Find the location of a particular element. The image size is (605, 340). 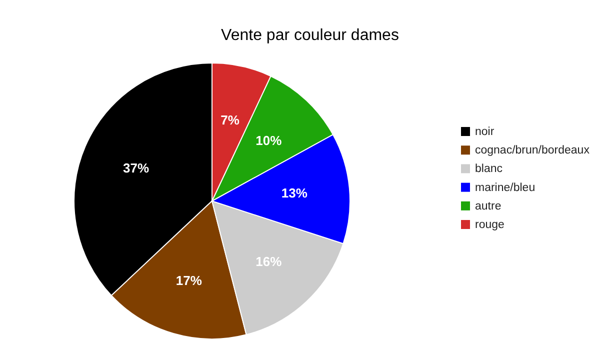

data-label: 10% is located at coordinates (269, 140).